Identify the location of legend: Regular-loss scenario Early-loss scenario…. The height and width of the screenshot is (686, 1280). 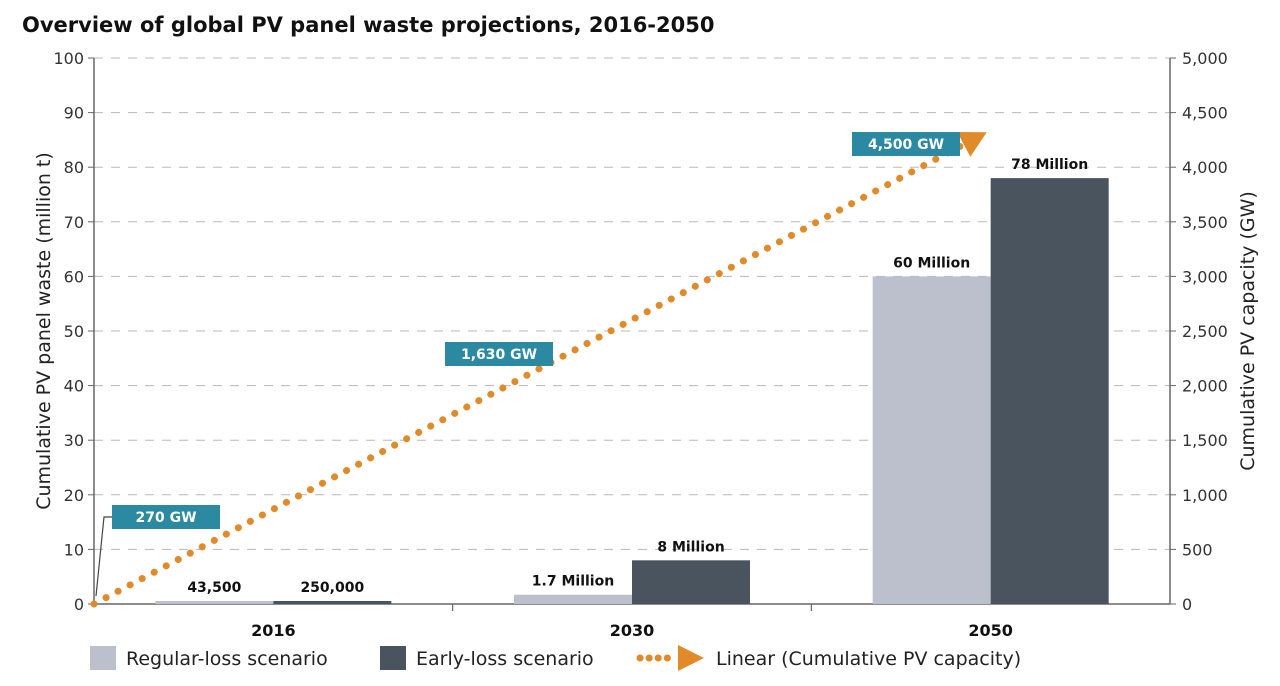
(555, 658).